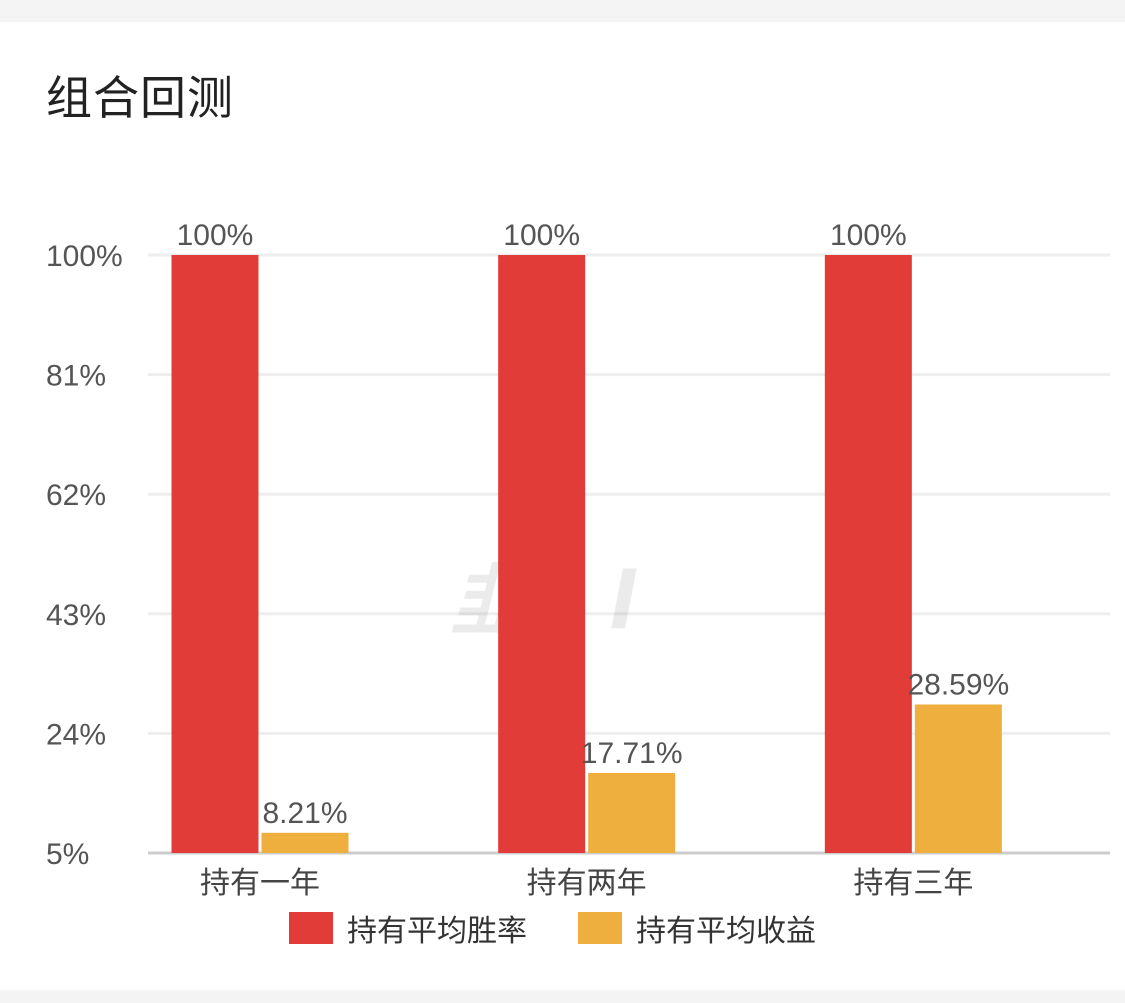  What do you see at coordinates (311, 928) in the screenshot?
I see `legend-swatch-win-rate` at bounding box center [311, 928].